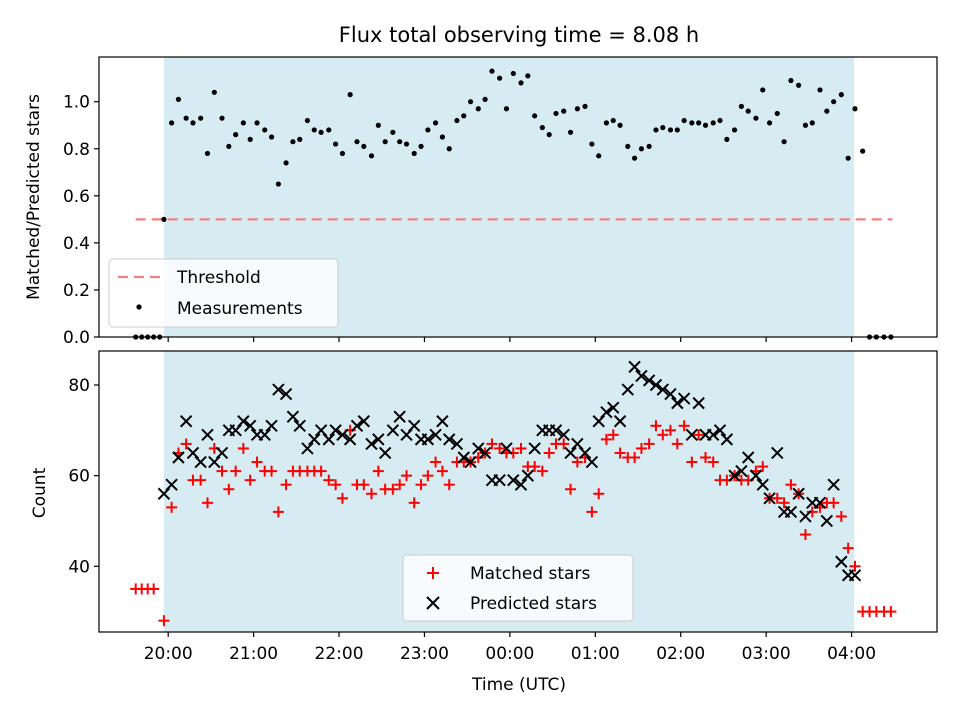  Describe the element at coordinates (76, 291) in the screenshot. I see `top-y-tick-label: 0.2` at that location.